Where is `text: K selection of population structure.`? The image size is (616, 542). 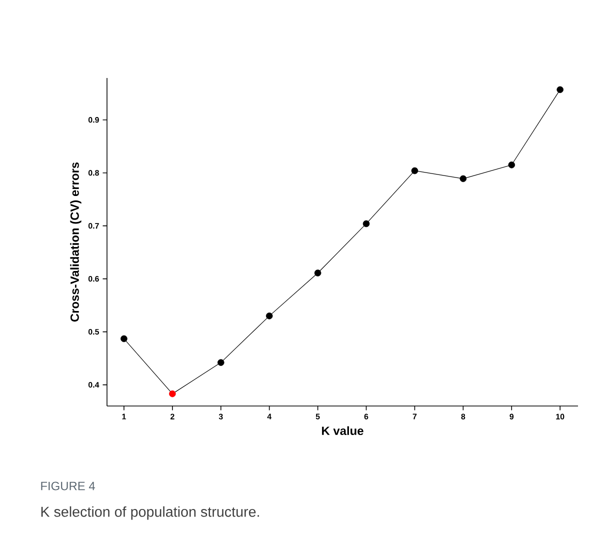
text: K selection of population structure. is located at coordinates (150, 513).